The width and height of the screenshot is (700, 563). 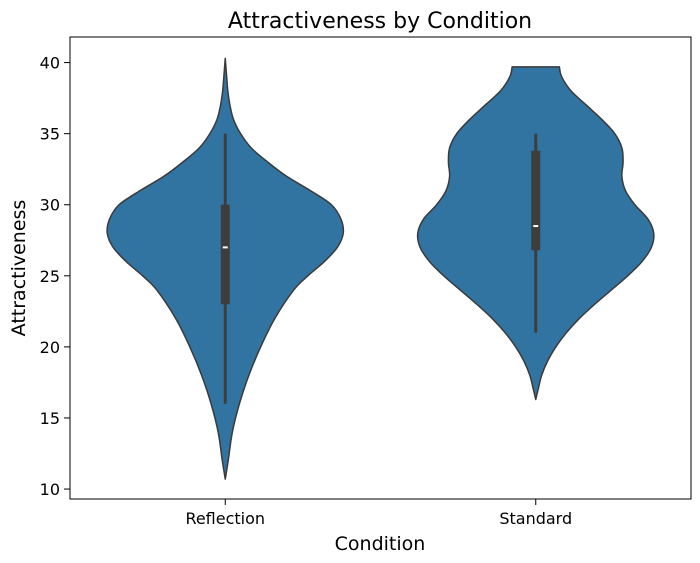 What do you see at coordinates (19, 268) in the screenshot?
I see `y-axis-label: Attractiveness` at bounding box center [19, 268].